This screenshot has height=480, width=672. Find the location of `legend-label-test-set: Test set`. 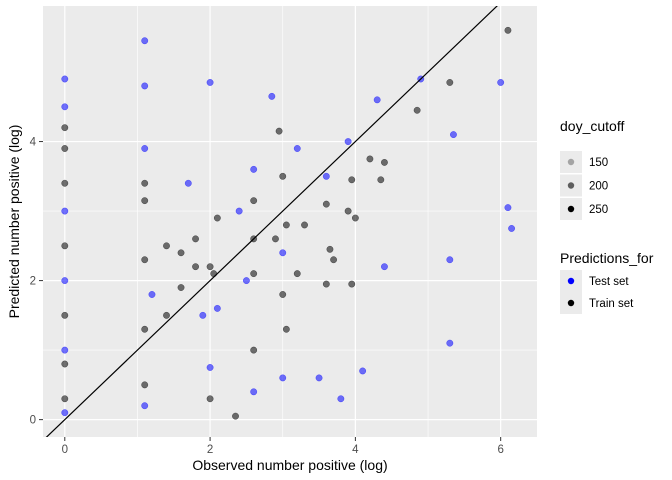

legend-label-test-set: Test set is located at coordinates (609, 282).